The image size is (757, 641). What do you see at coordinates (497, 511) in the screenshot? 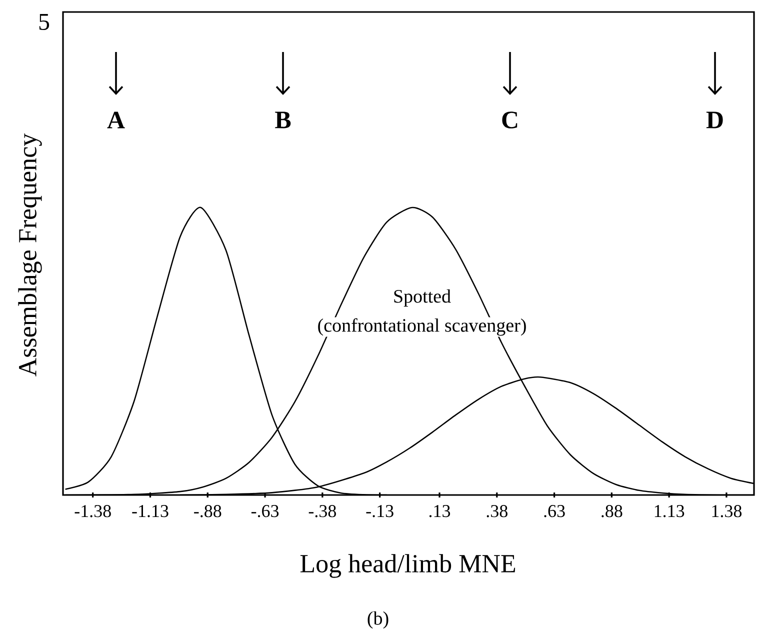
I see `x-tick-label: .38` at bounding box center [497, 511].